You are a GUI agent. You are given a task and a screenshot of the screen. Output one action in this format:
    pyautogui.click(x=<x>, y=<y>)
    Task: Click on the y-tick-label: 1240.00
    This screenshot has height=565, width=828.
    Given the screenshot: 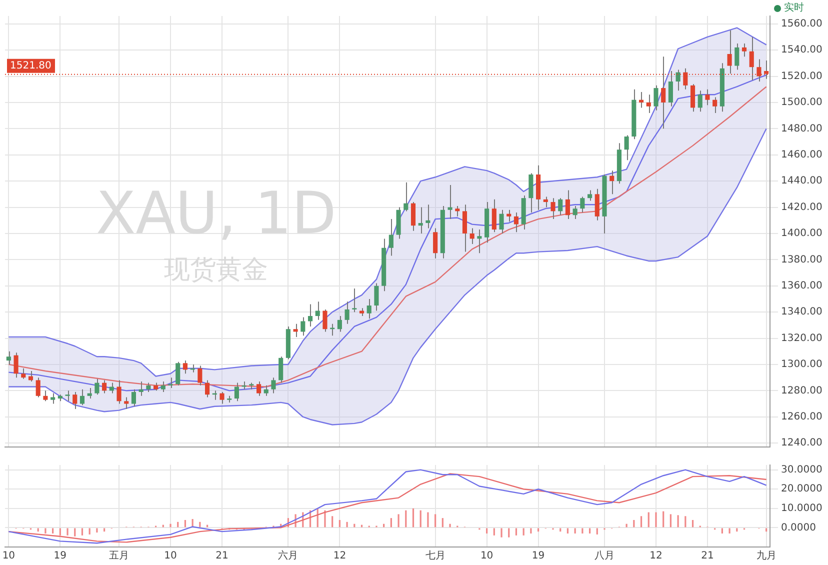 What is the action you would take?
    pyautogui.click(x=801, y=443)
    